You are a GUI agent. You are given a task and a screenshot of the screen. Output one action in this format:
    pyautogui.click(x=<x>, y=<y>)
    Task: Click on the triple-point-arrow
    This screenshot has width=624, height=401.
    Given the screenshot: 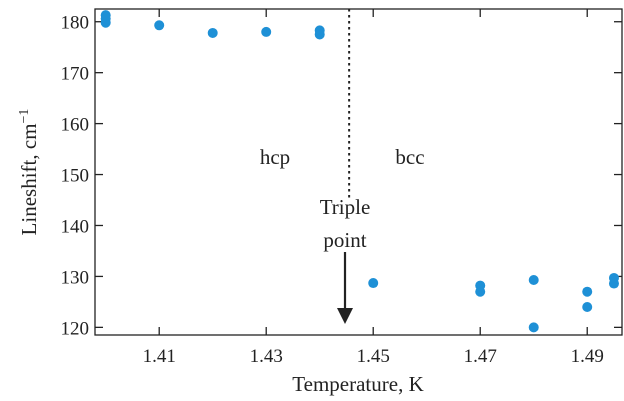 What is the action you would take?
    pyautogui.click(x=345, y=288)
    